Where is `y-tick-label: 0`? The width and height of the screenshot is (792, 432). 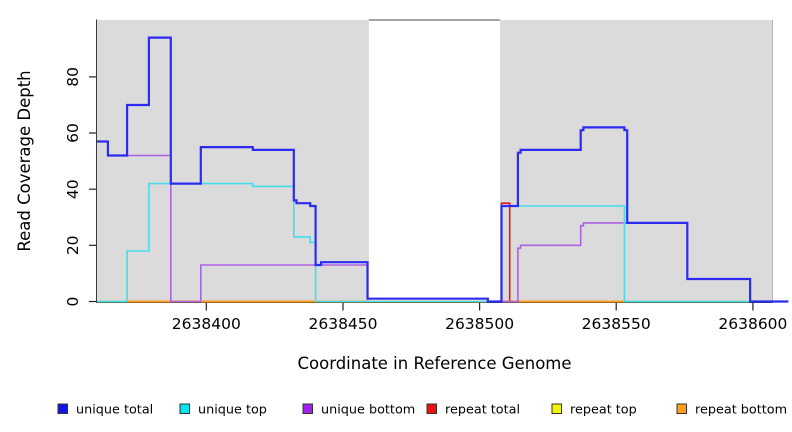 y-tick-label: 0 is located at coordinates (73, 302).